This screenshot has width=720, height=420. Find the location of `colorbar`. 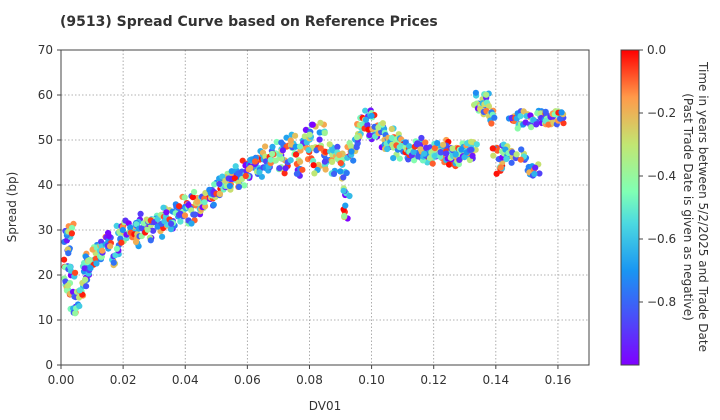

colorbar is located at coordinates (630, 207).